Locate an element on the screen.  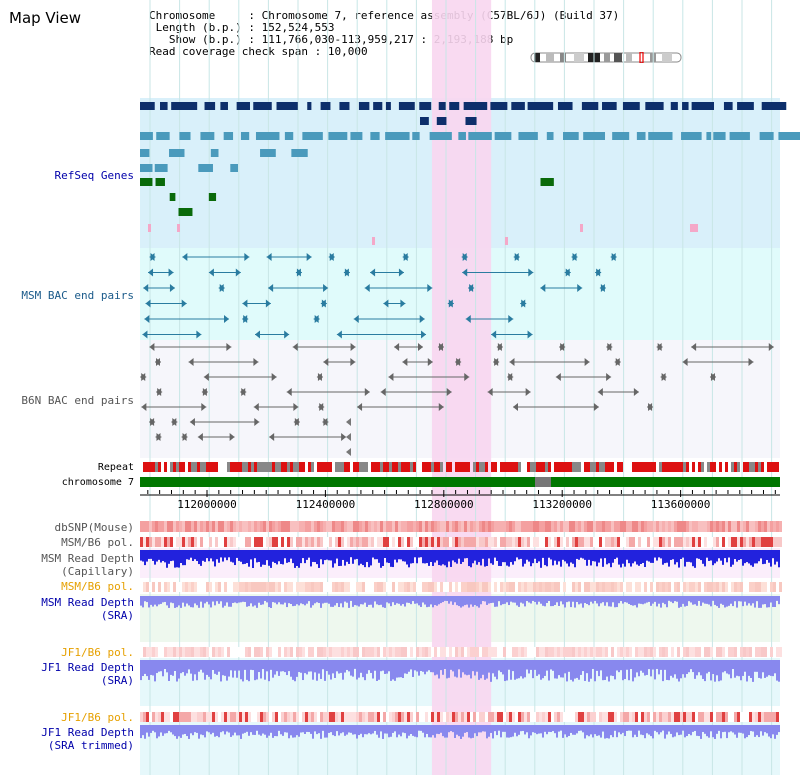
highlight-region is located at coordinates (461, 387).